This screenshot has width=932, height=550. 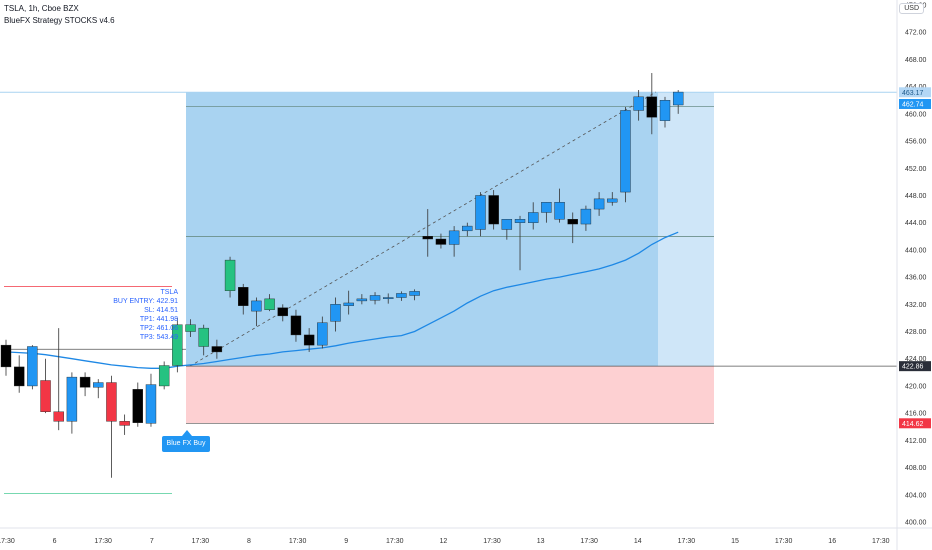 What do you see at coordinates (916, 250) in the screenshot?
I see `y-tick-label: 440.00` at bounding box center [916, 250].